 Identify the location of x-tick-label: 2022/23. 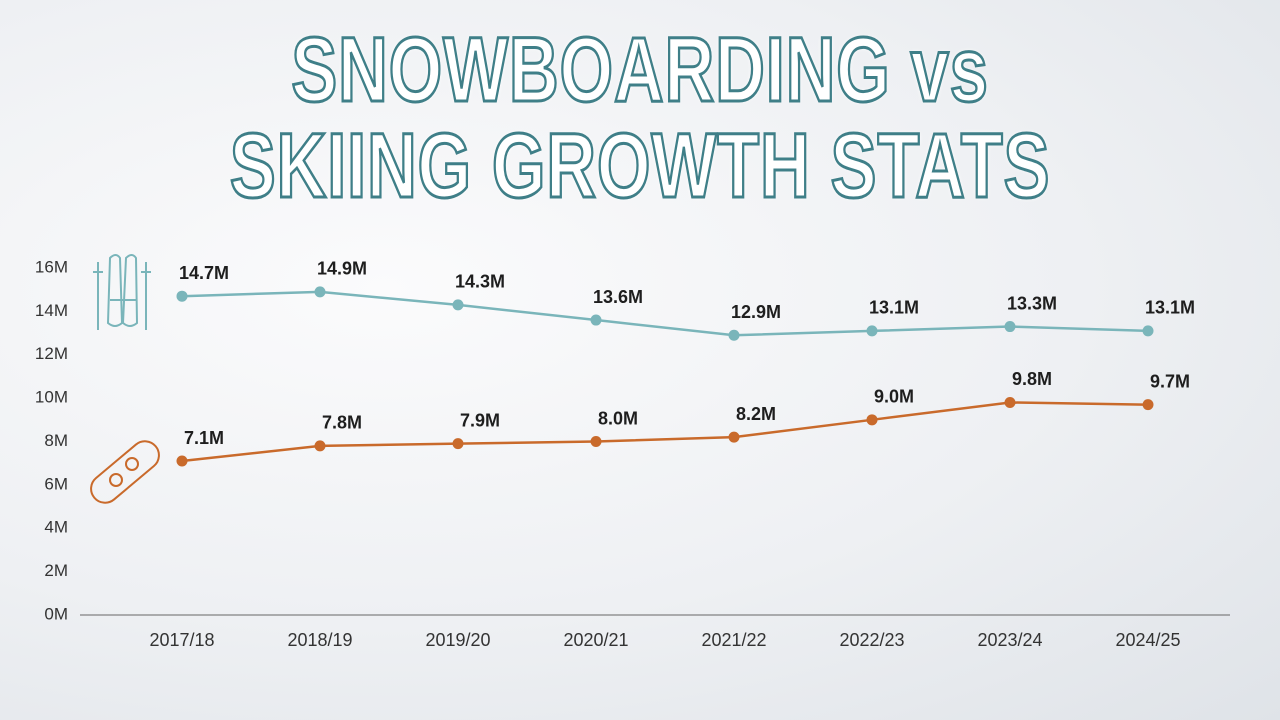
(871, 640).